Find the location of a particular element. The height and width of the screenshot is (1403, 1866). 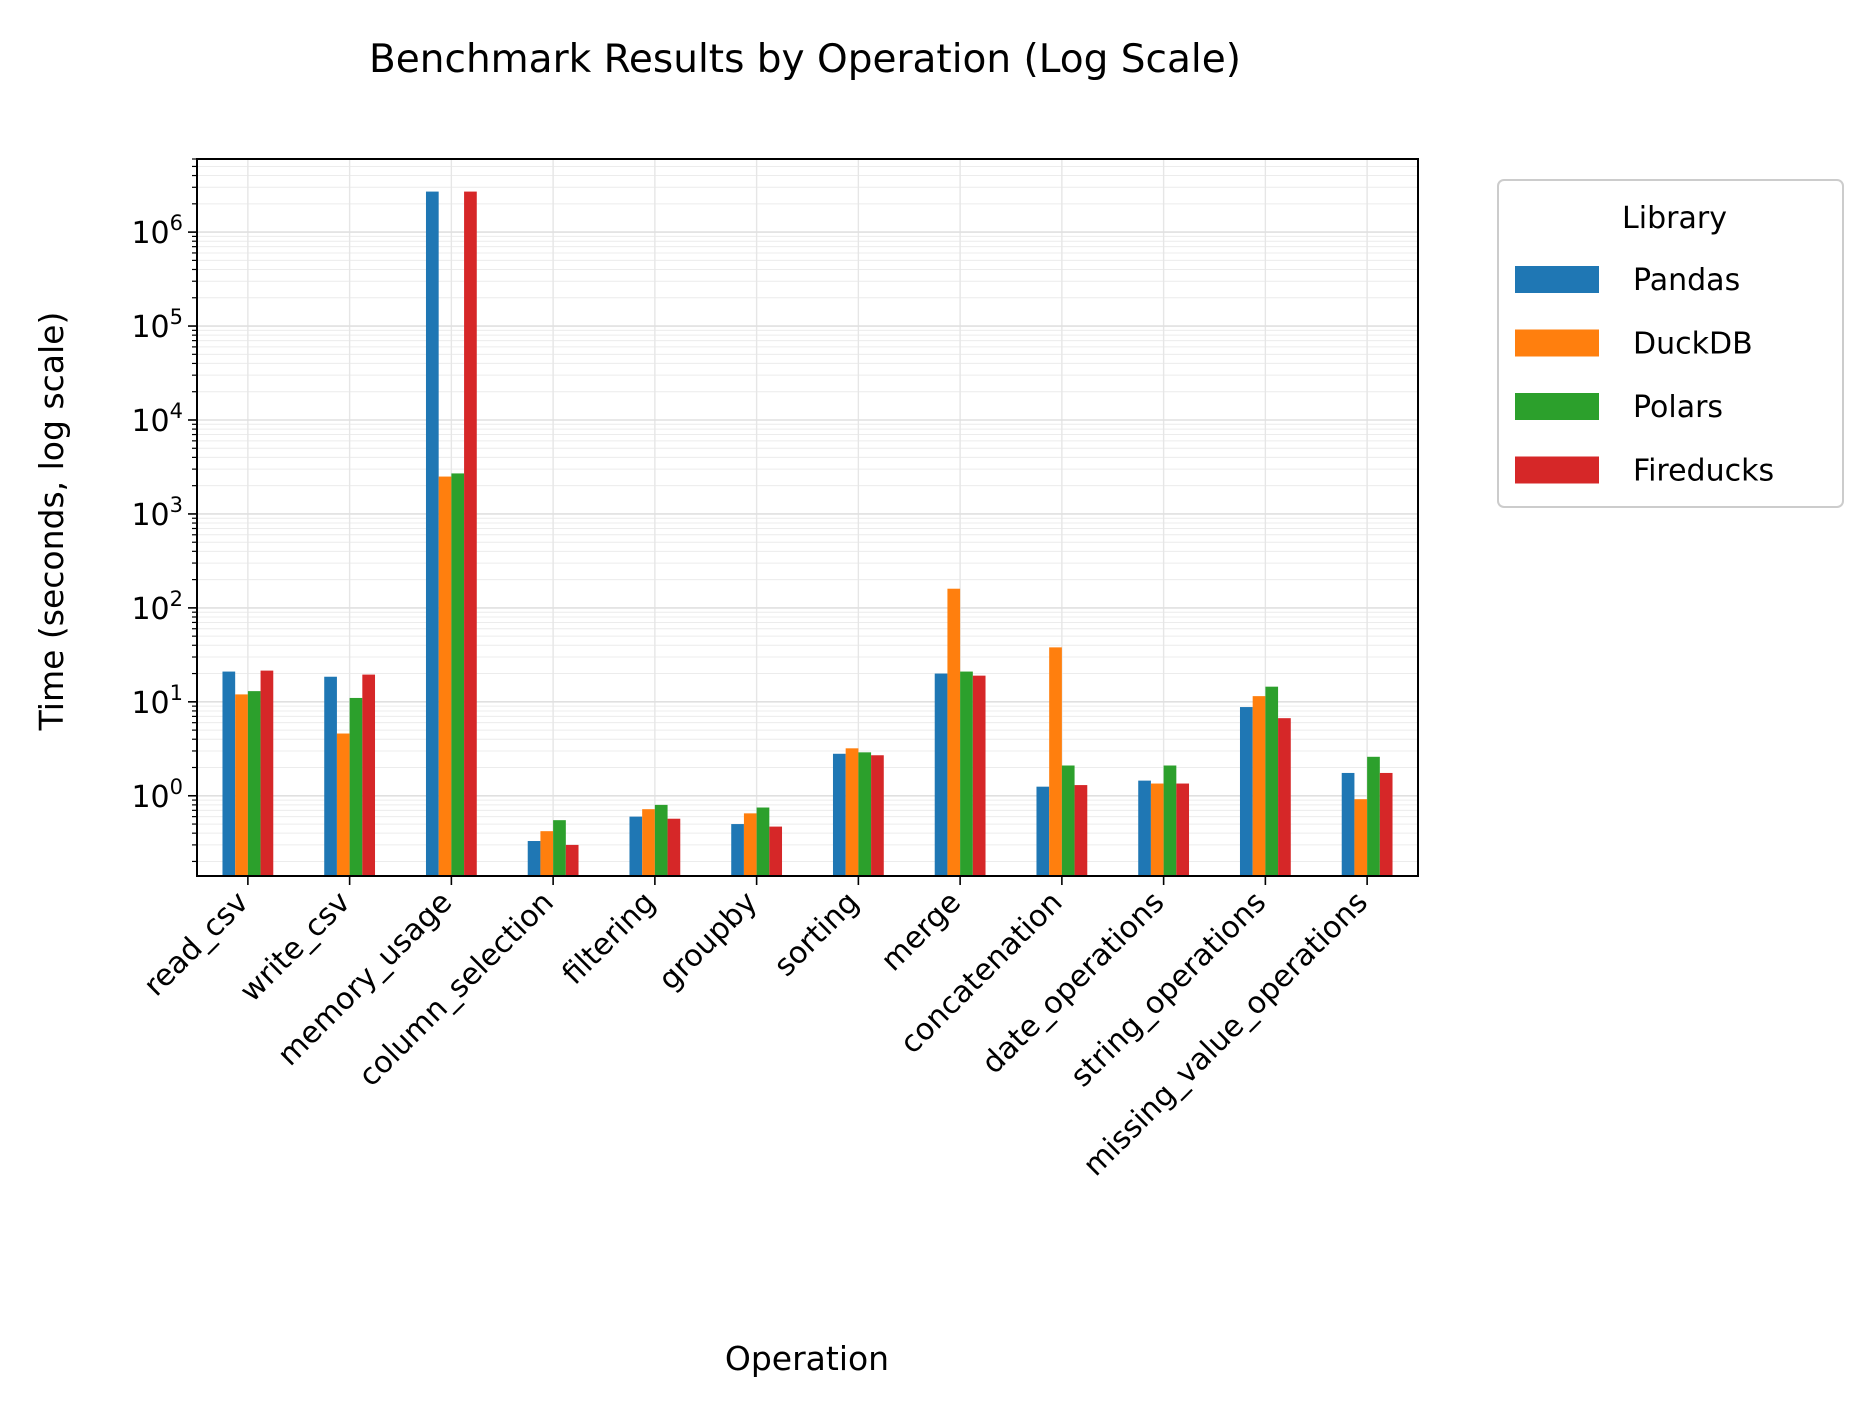

bar-fireducks-memory_usage is located at coordinates (470, 533).